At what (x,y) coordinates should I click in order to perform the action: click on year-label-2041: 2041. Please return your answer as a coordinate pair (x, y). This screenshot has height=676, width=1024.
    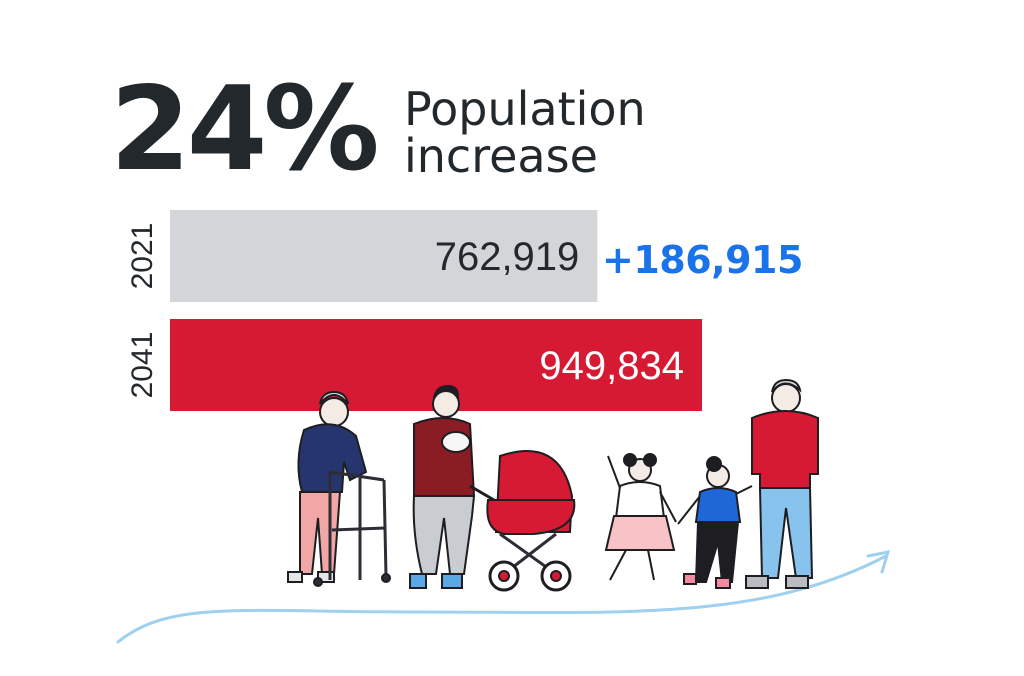
    Looking at the image, I should click on (142, 365).